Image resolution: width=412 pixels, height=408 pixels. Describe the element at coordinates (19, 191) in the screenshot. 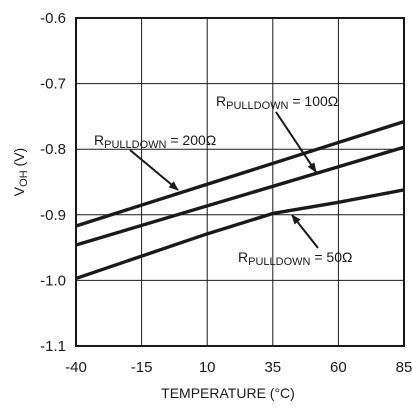

I see `y-axis-label-main: V` at that location.